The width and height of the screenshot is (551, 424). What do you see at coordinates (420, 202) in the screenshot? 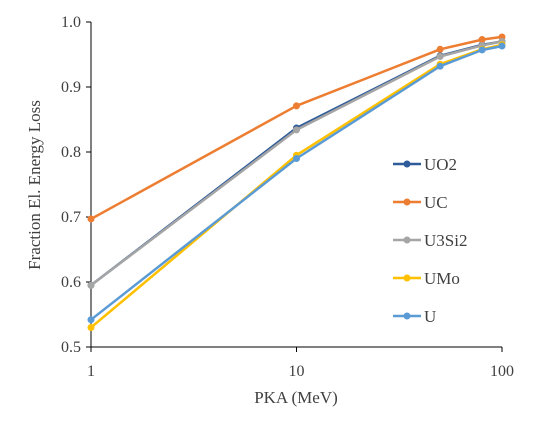
I see `legend-item-uc: UC` at bounding box center [420, 202].